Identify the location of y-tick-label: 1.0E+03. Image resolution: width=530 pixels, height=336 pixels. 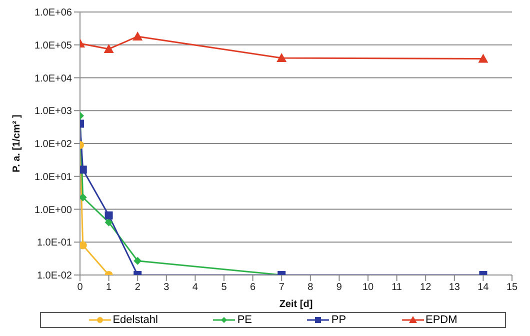
(53, 112).